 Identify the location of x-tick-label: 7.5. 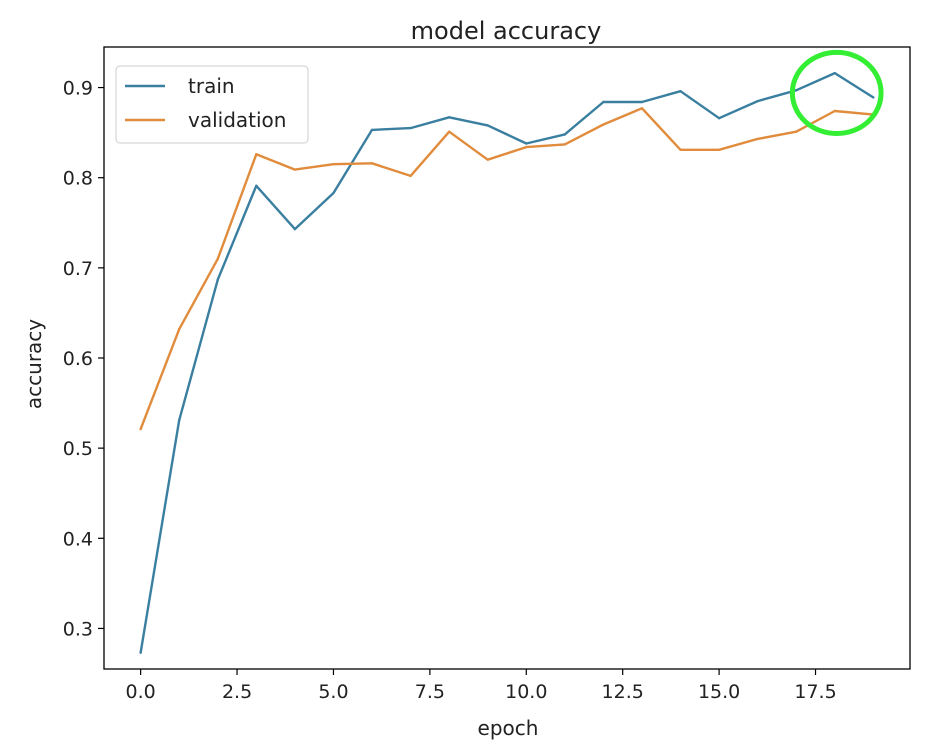
(430, 692).